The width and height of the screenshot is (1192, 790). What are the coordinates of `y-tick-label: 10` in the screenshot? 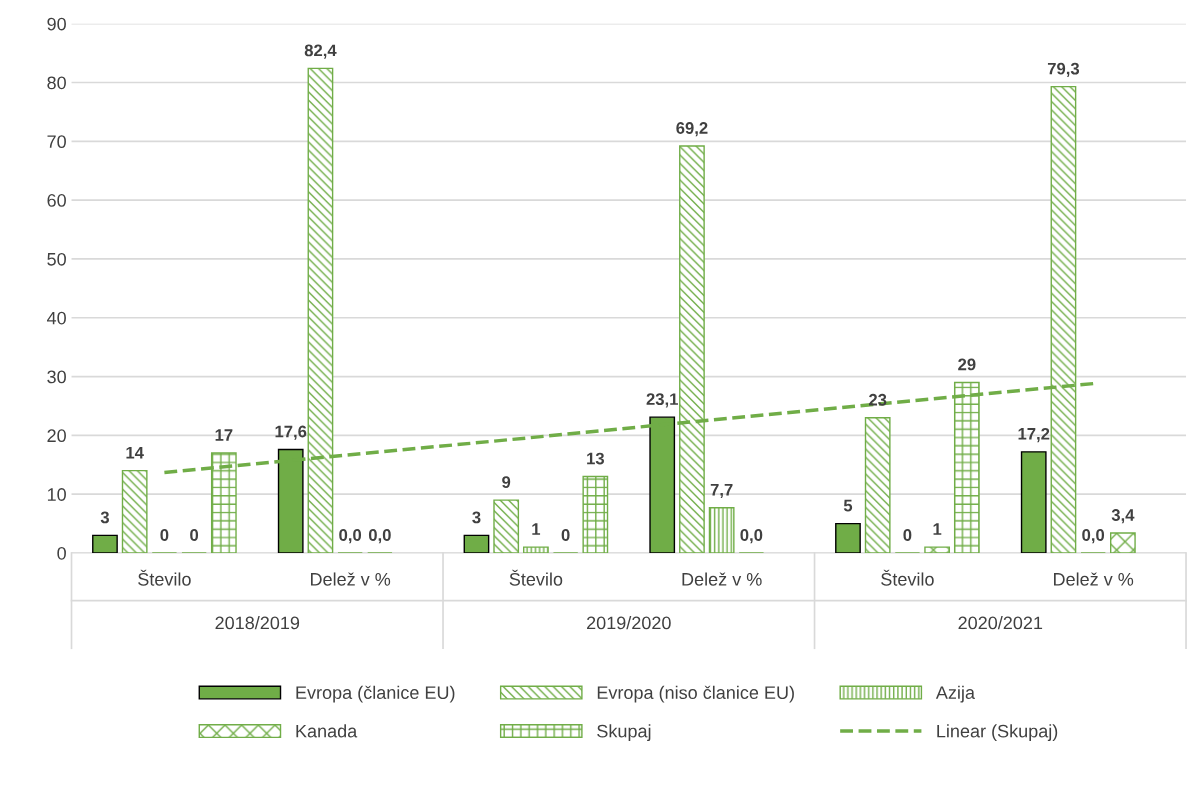 It's located at (56, 494).